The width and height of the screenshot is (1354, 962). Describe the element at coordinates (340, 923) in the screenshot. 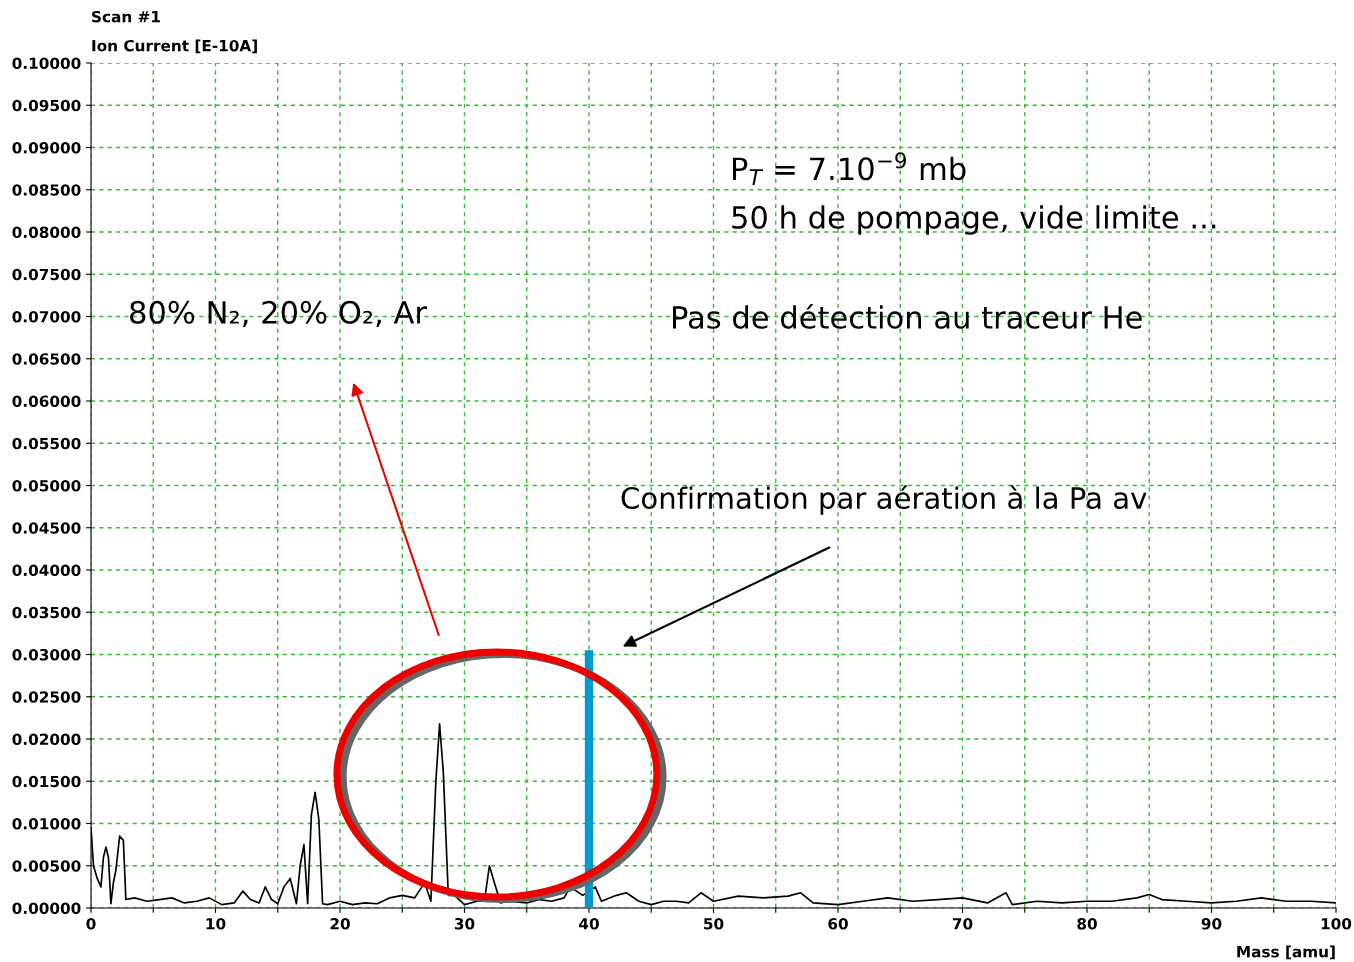

I see `x-tick-label: 20` at that location.